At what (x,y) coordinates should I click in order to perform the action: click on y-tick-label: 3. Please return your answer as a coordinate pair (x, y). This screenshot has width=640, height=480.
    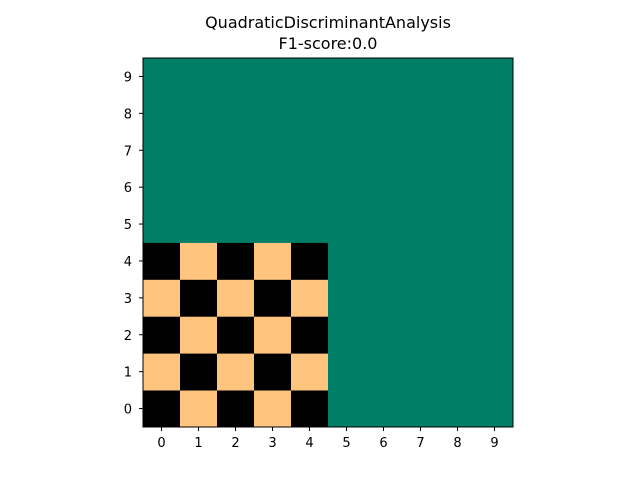
    Looking at the image, I should click on (128, 299).